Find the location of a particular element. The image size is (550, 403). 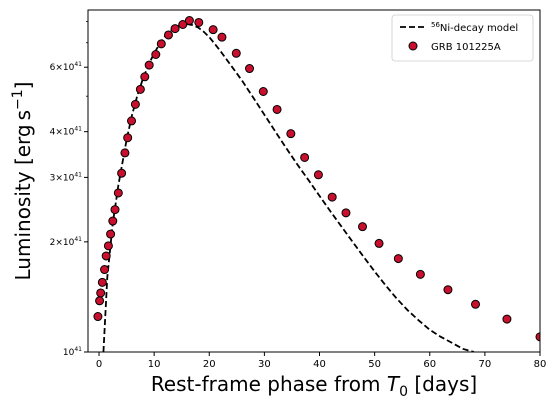

x-tick-label: 40 is located at coordinates (319, 364).